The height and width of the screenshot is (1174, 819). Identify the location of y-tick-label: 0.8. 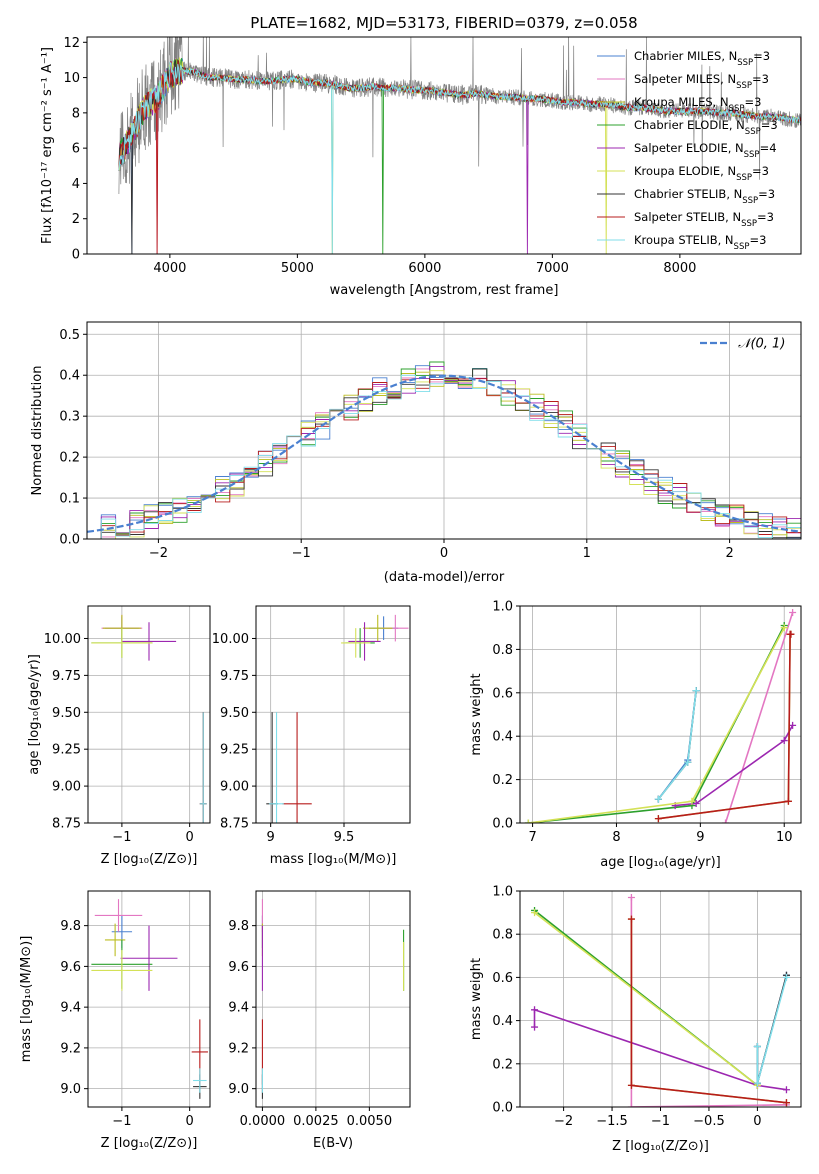
(502, 935).